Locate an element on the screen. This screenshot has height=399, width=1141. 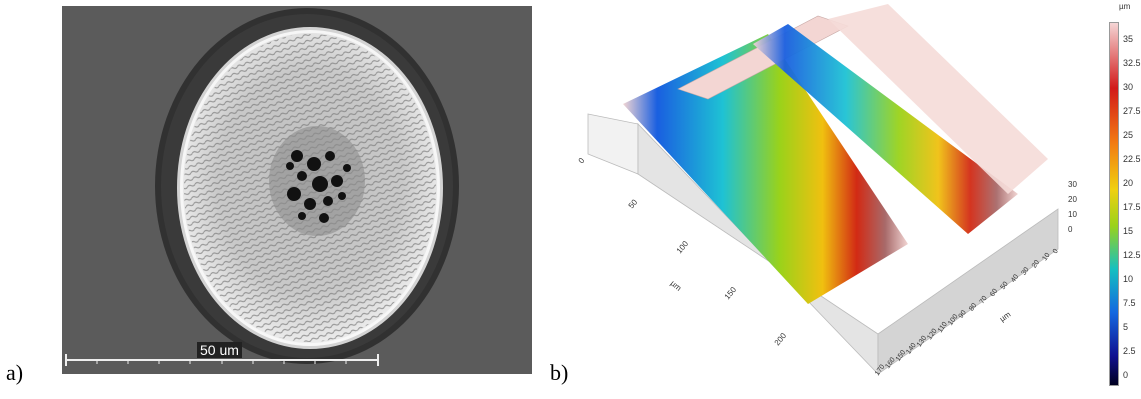
y-axis-tick: 90 is located at coordinates (963, 314).